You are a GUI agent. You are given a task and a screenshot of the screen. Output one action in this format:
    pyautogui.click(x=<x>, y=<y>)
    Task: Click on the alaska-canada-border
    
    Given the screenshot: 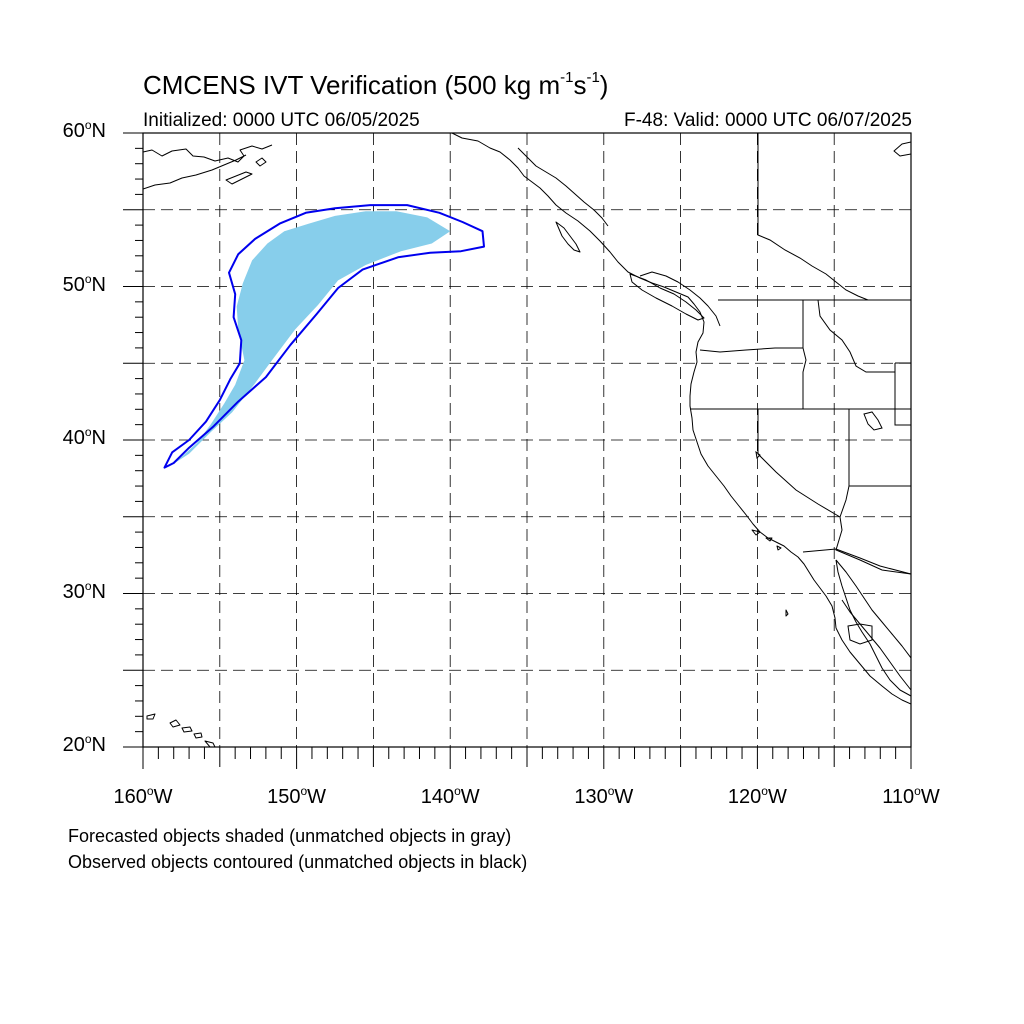 What is the action you would take?
    pyautogui.click(x=813, y=217)
    